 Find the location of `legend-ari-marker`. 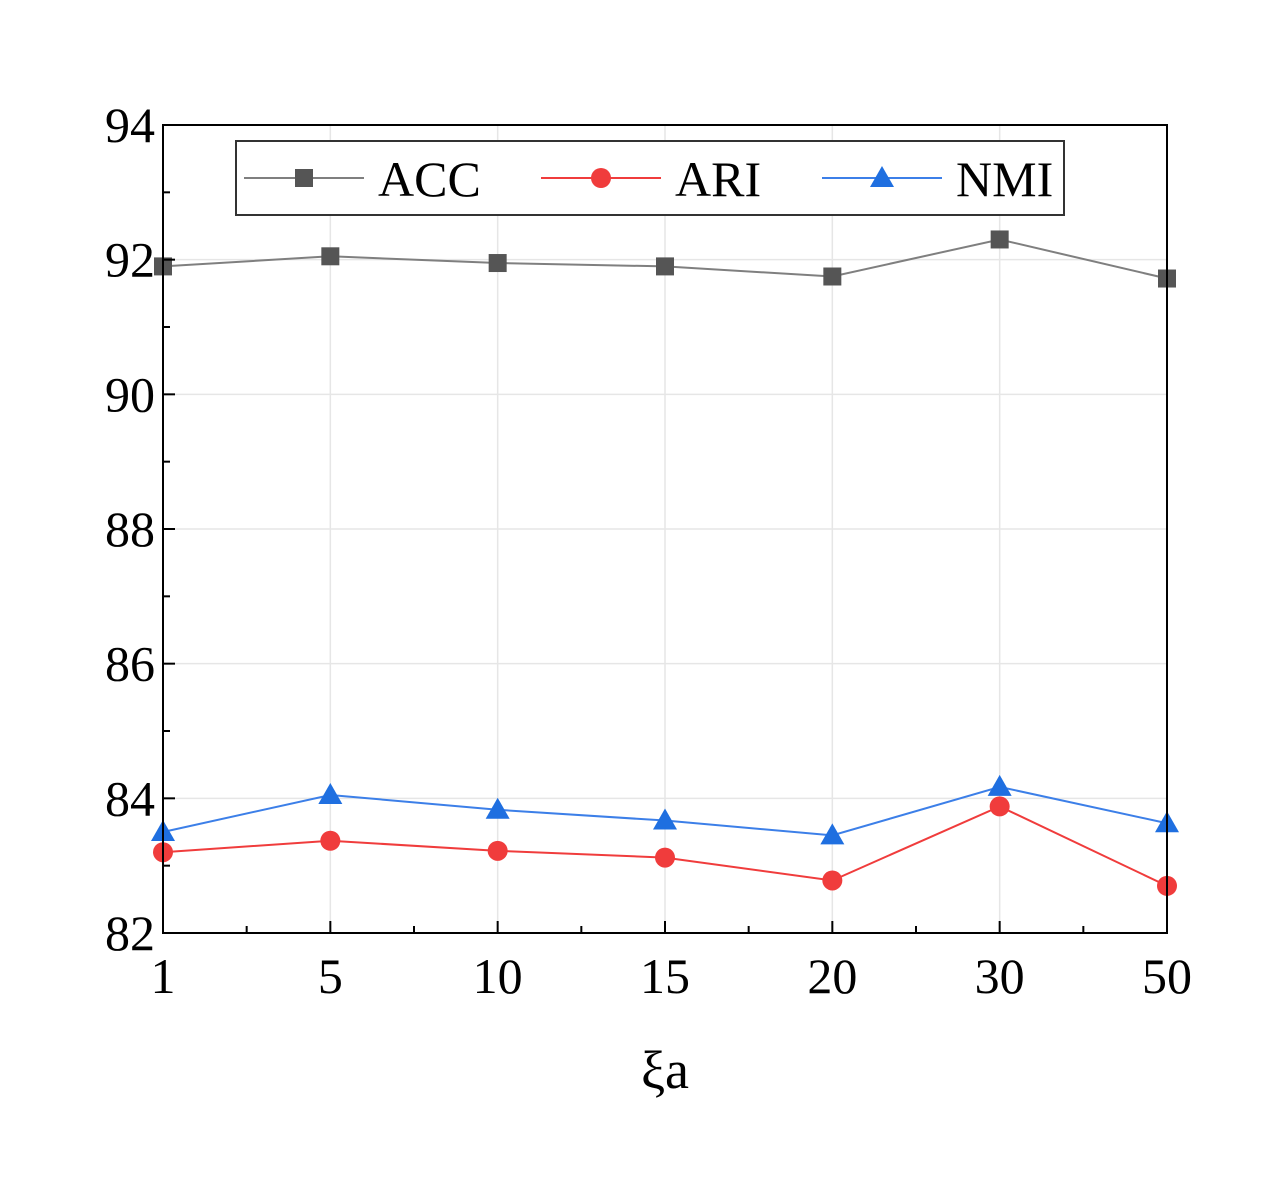

legend-ari-marker is located at coordinates (601, 178).